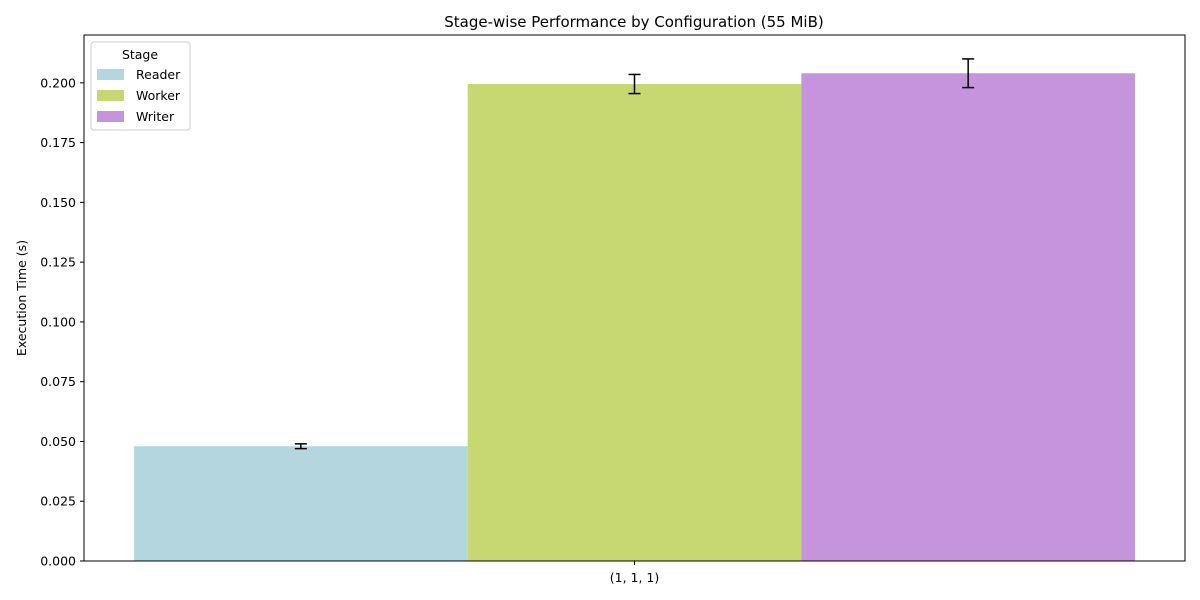  I want to click on y-tick-label: 0.125, so click(58, 262).